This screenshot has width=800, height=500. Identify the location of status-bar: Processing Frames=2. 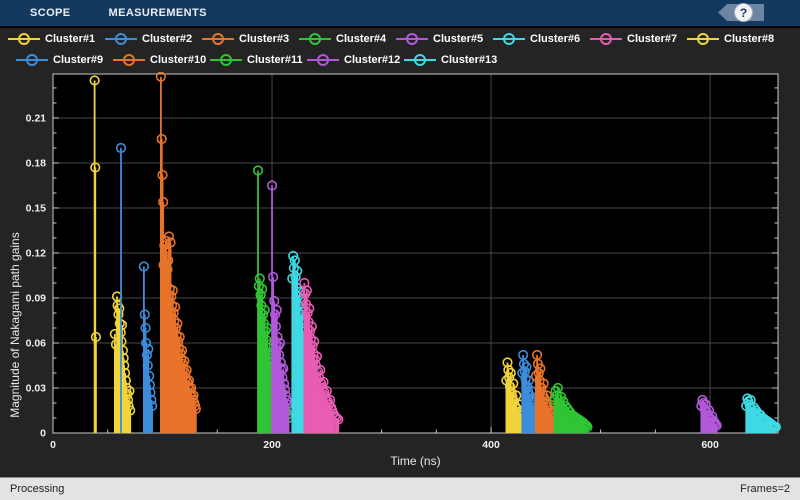
(400, 488).